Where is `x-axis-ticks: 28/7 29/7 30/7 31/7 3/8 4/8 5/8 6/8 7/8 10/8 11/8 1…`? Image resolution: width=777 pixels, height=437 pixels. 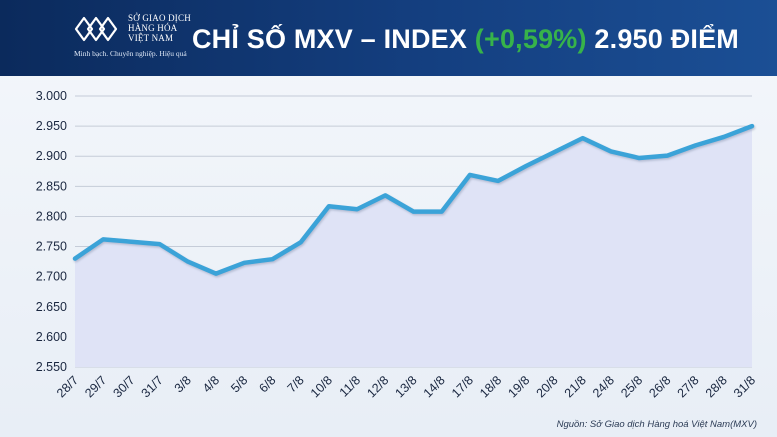
x-axis-ticks: 28/7 29/7 30/7 31/7 3/8 4/8 5/8 6/8 7/8 10/8 11/8 1… is located at coordinates (406, 386).